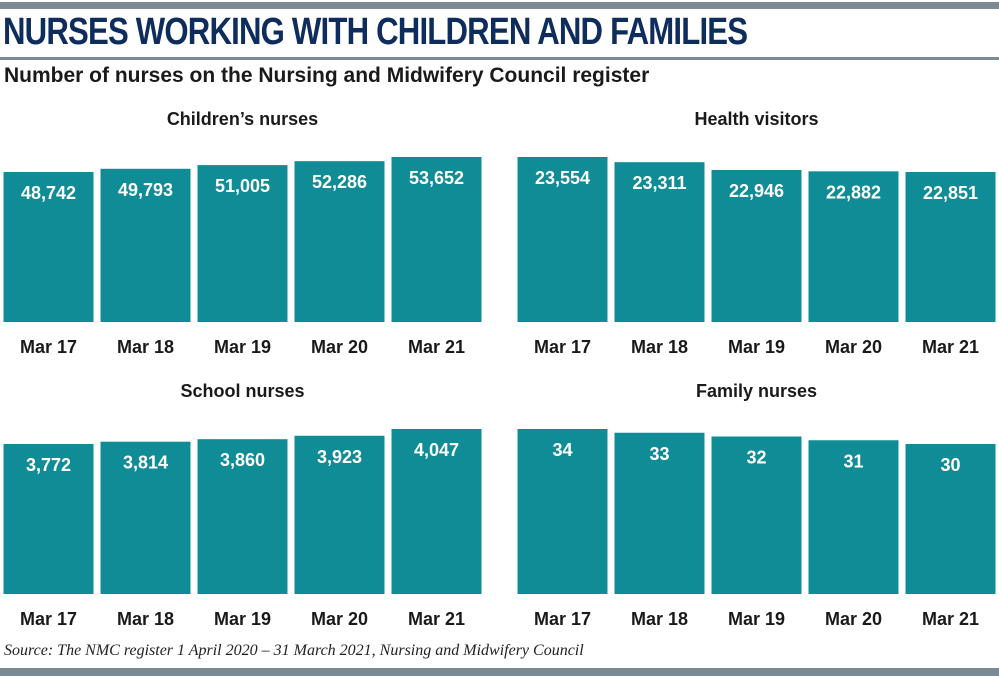  What do you see at coordinates (242, 186) in the screenshot?
I see `data-label: 51,005` at bounding box center [242, 186].